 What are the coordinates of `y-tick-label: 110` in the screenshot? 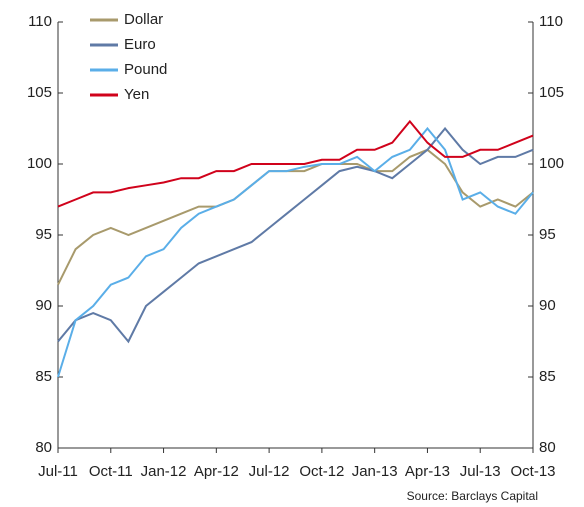 It's located at (40, 21).